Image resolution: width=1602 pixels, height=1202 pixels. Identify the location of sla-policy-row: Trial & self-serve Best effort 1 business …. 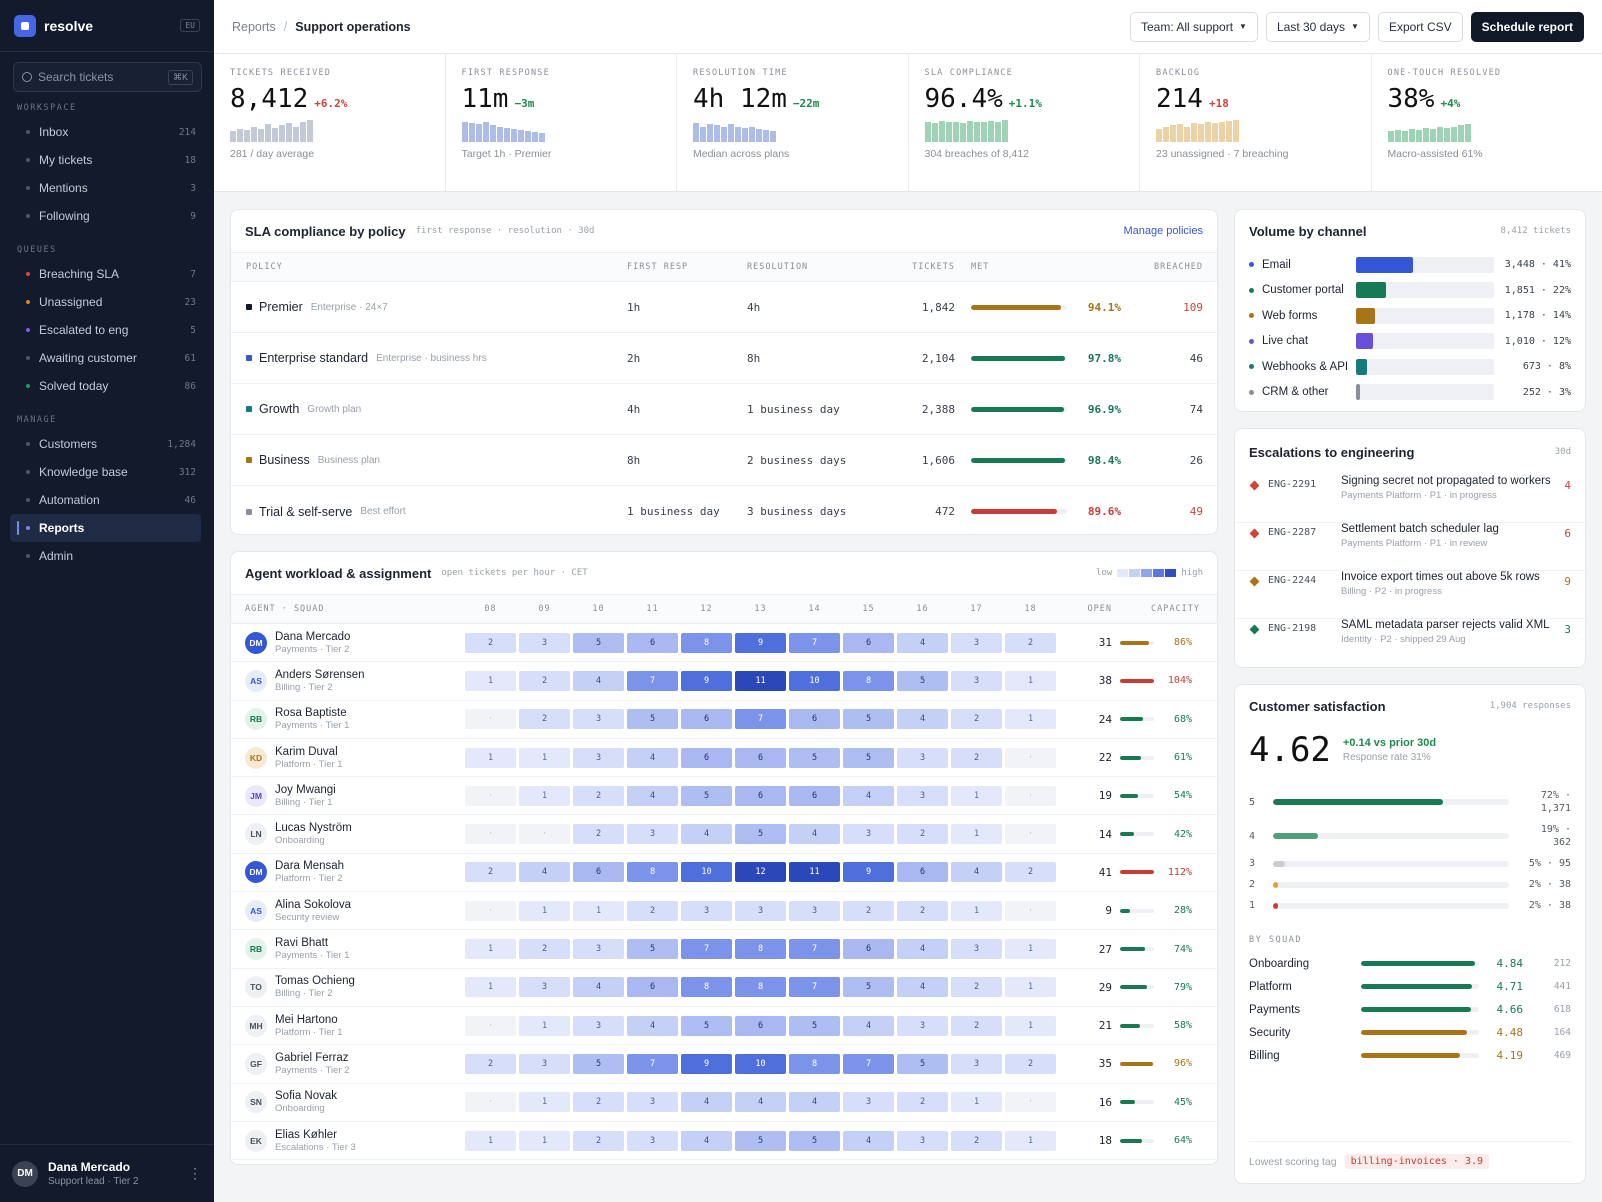
(724, 511).